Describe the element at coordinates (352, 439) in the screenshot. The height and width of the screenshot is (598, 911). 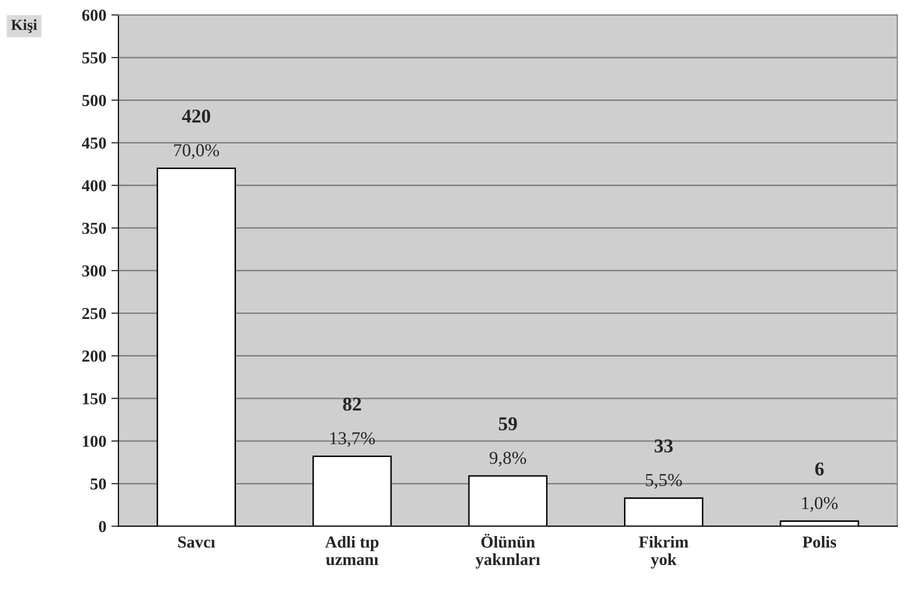
I see `annotation: 13,7%` at that location.